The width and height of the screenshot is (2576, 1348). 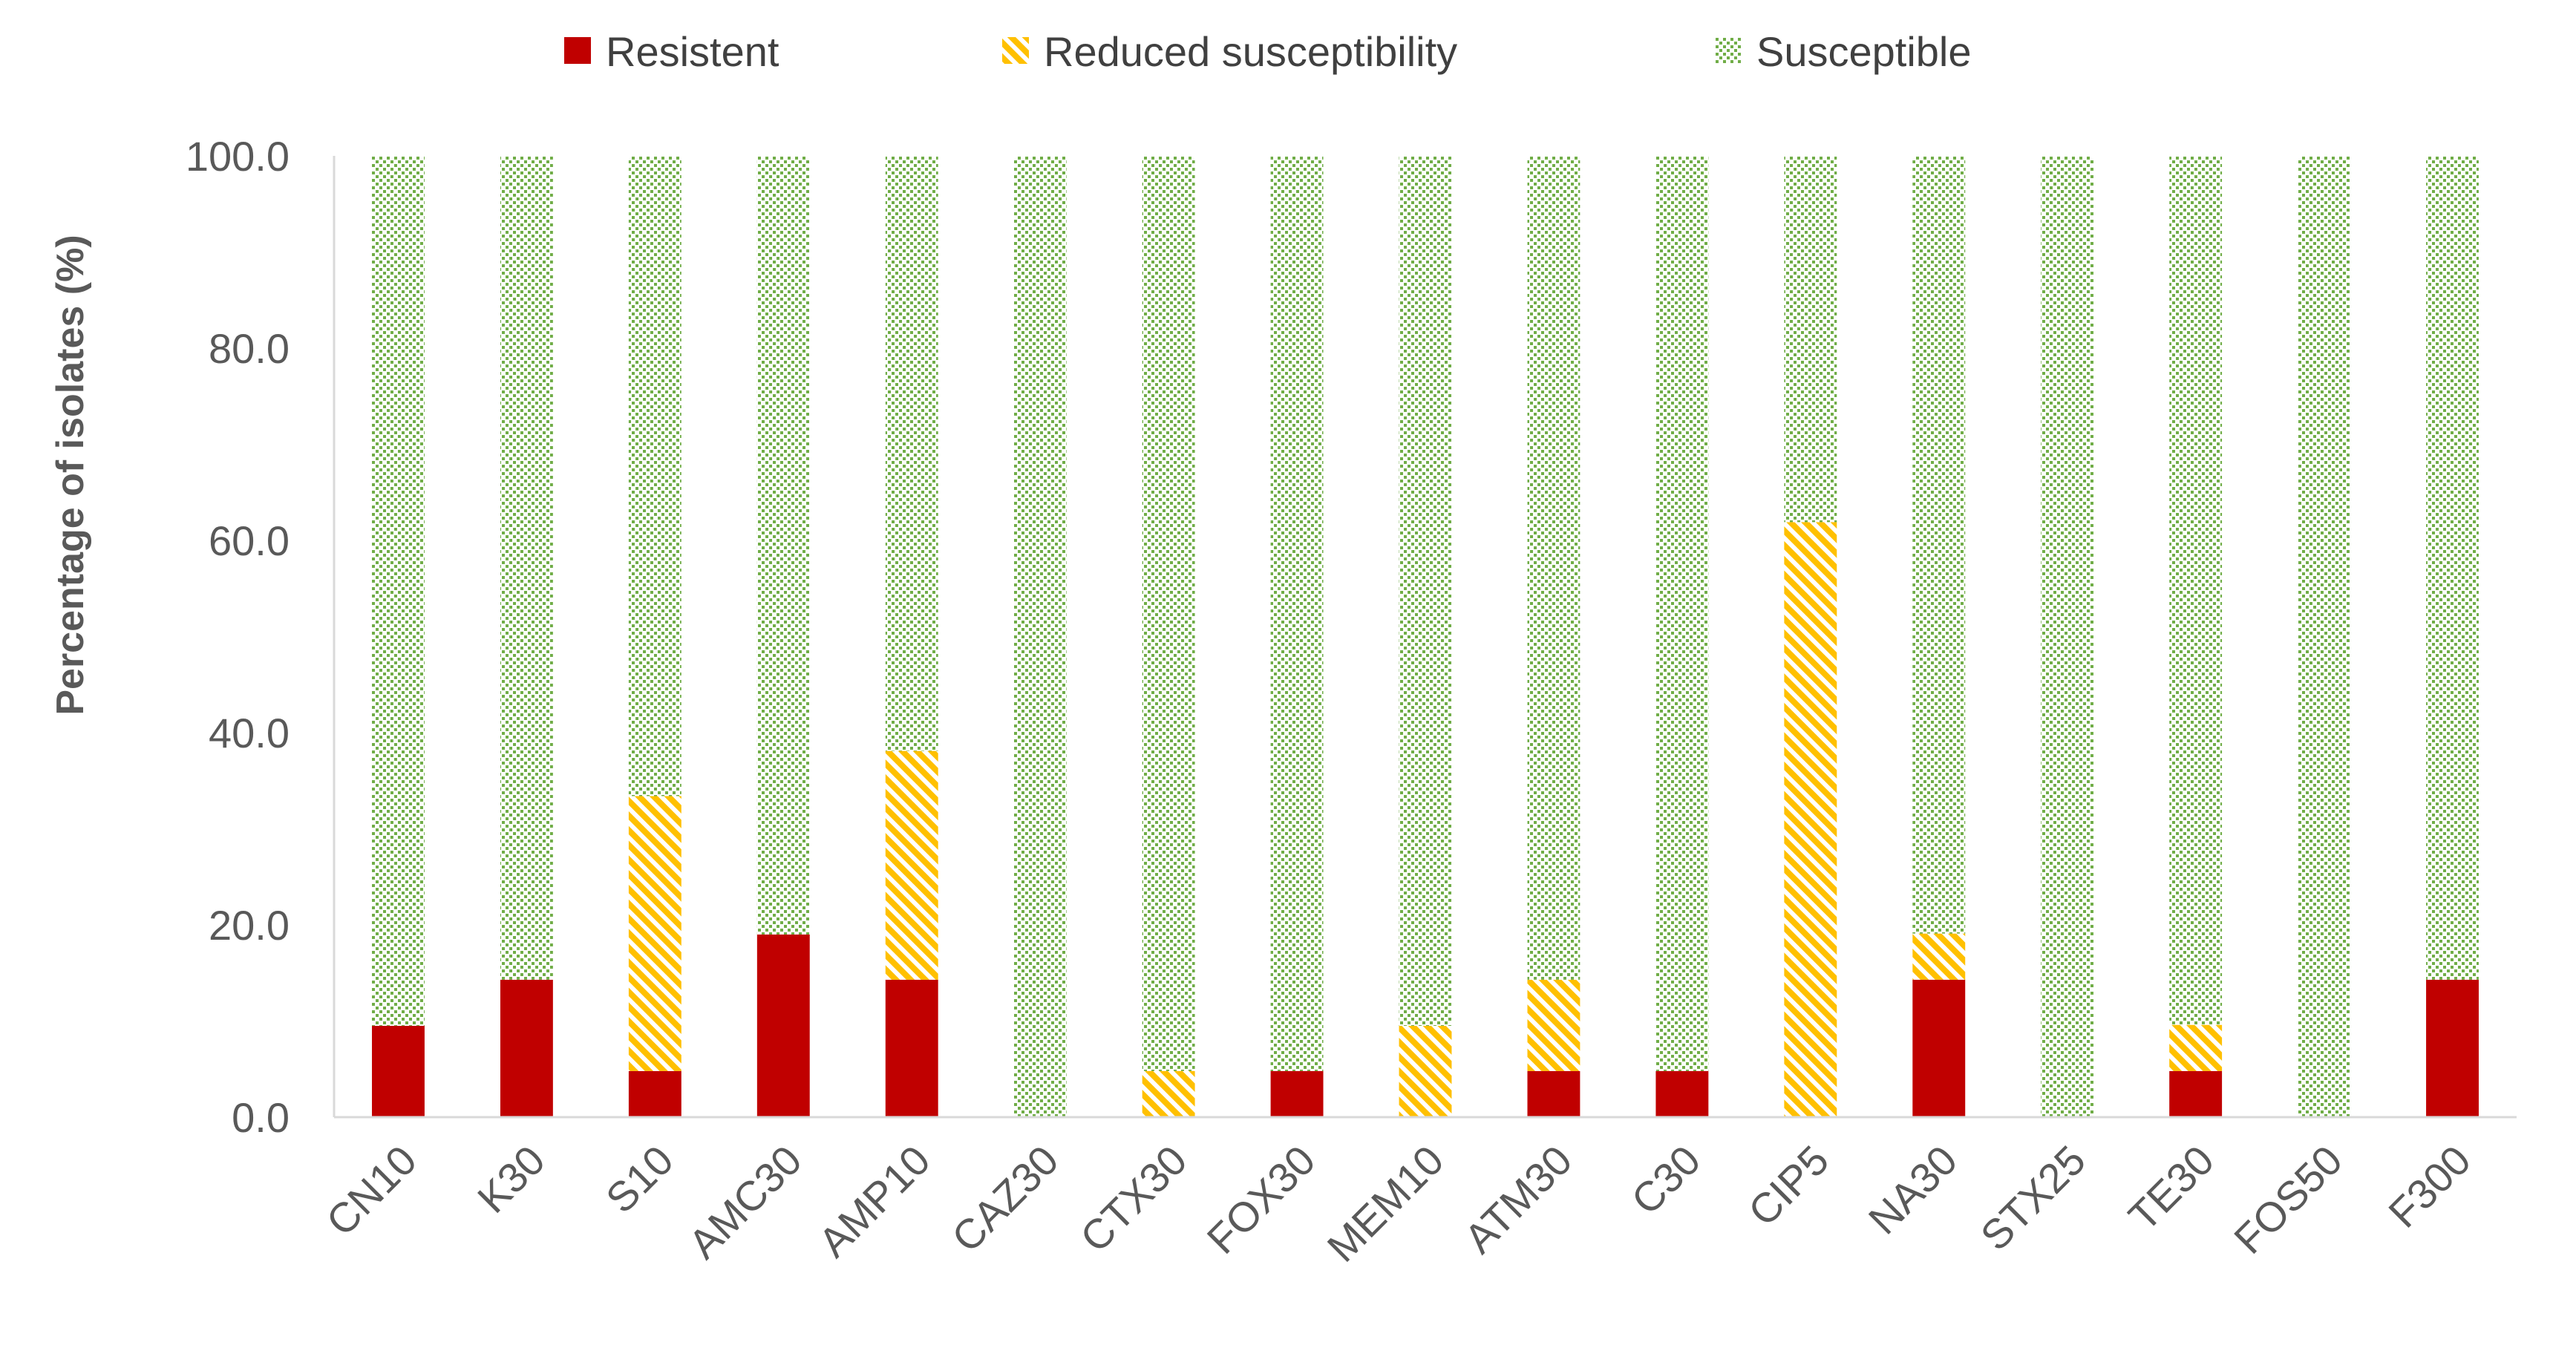 What do you see at coordinates (874, 1201) in the screenshot?
I see `x-tick-label: AMP10` at bounding box center [874, 1201].